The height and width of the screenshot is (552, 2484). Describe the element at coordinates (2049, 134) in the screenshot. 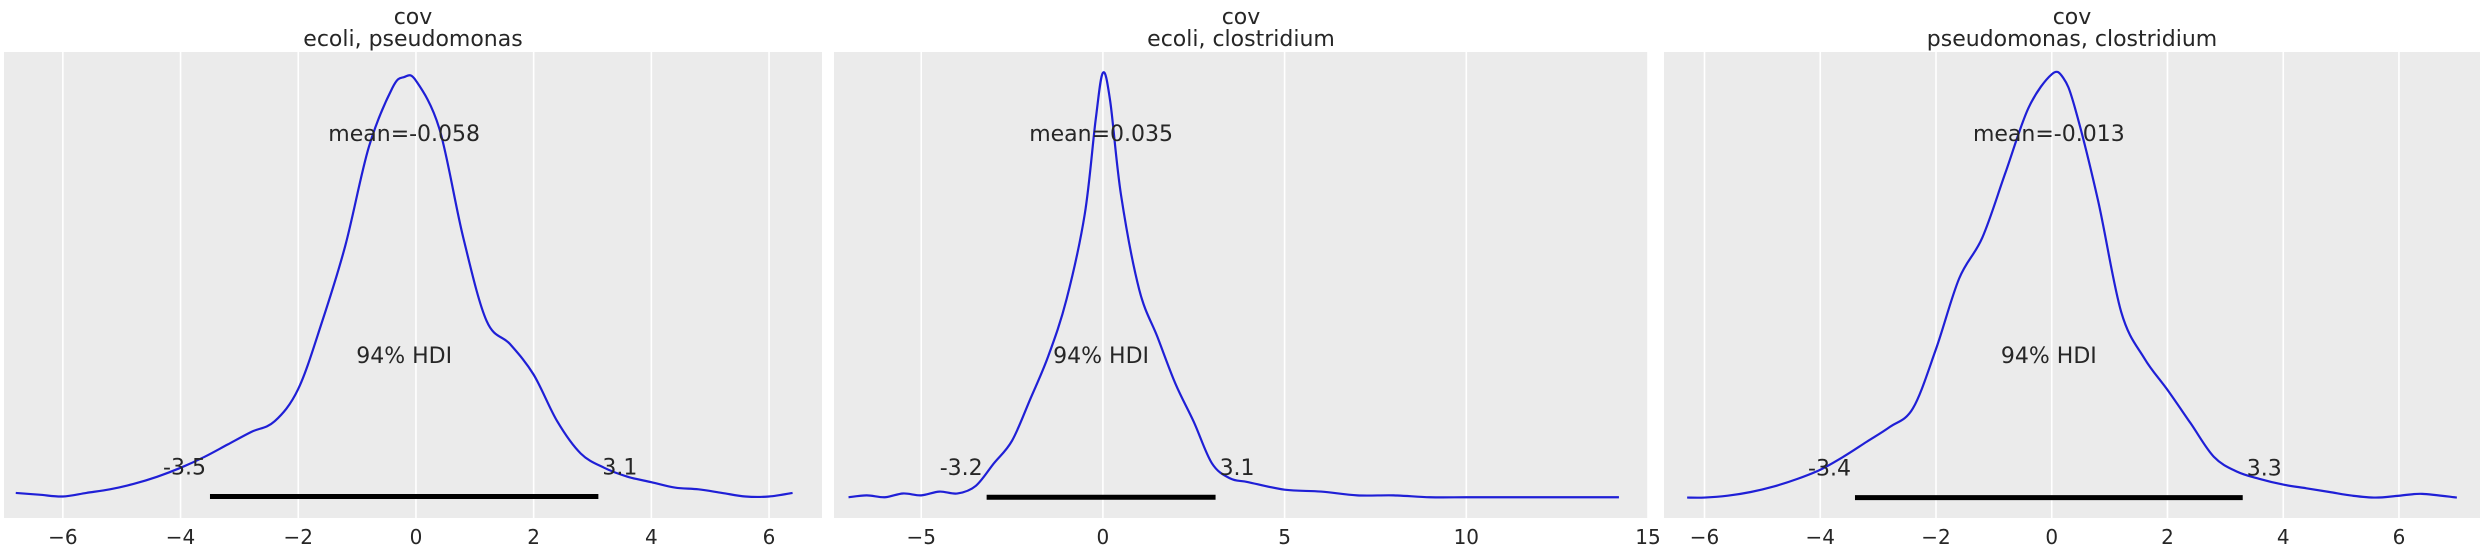

I see `mean-annotation: mean=-0.013` at that location.